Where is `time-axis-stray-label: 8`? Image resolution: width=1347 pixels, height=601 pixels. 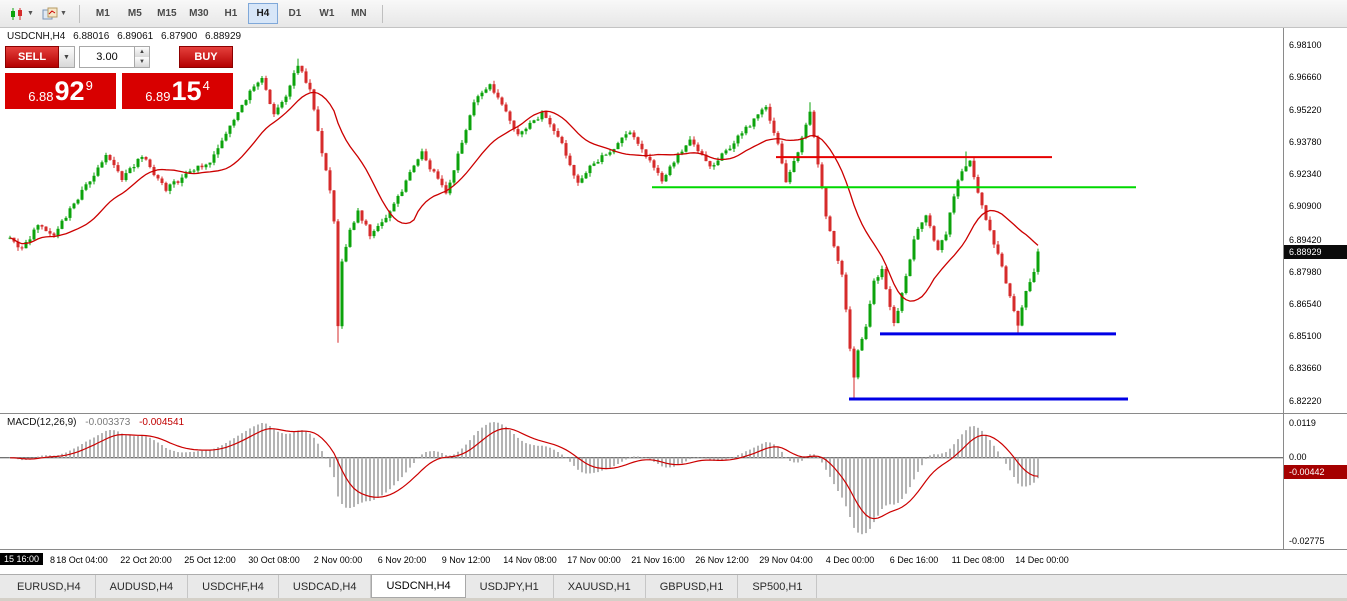 time-axis-stray-label: 8 is located at coordinates (53, 560).